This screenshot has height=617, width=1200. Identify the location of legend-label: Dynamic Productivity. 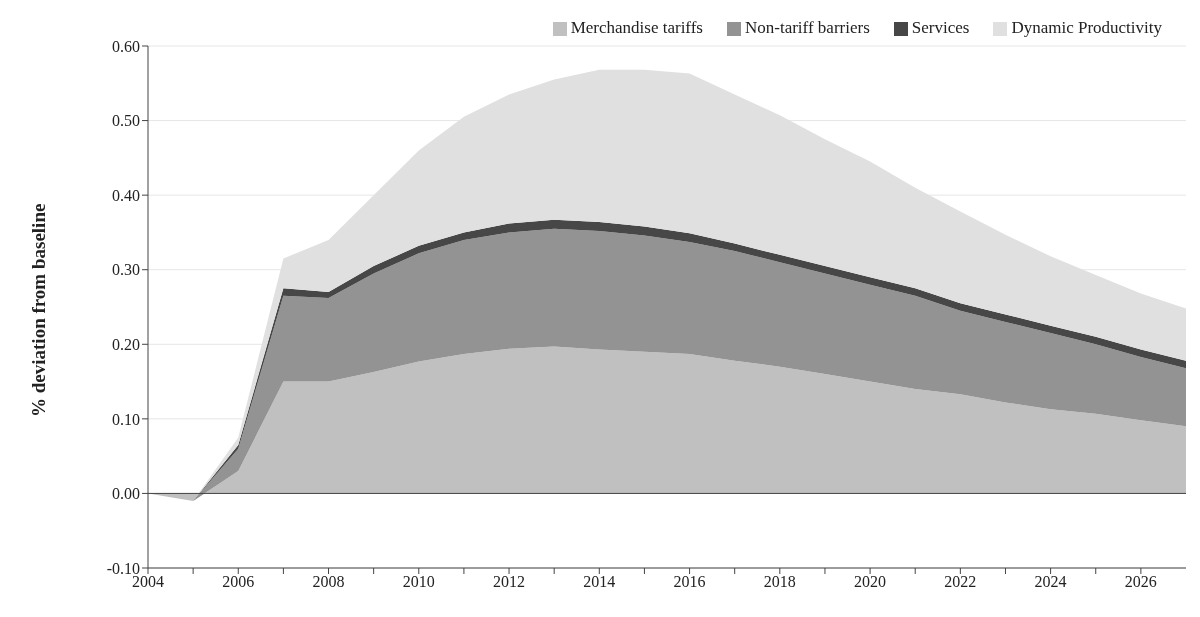
(1086, 27).